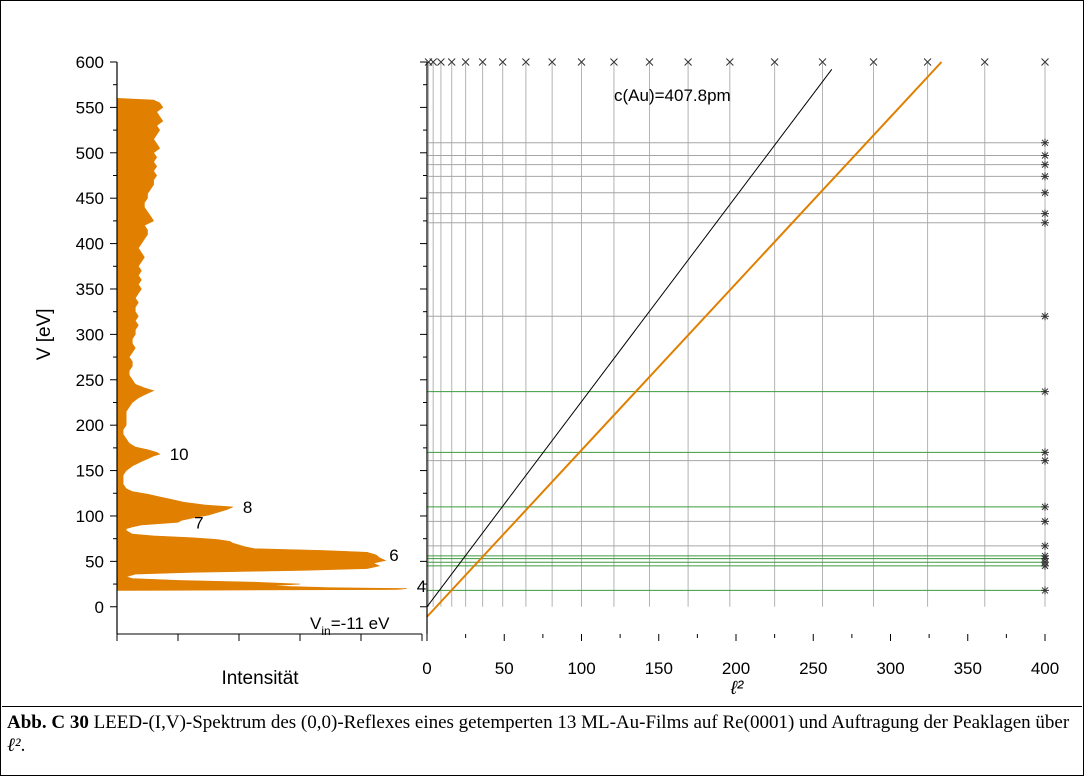 Image resolution: width=1084 pixels, height=776 pixels. Describe the element at coordinates (90, 289) in the screenshot. I see `v-tick-label: 350` at that location.